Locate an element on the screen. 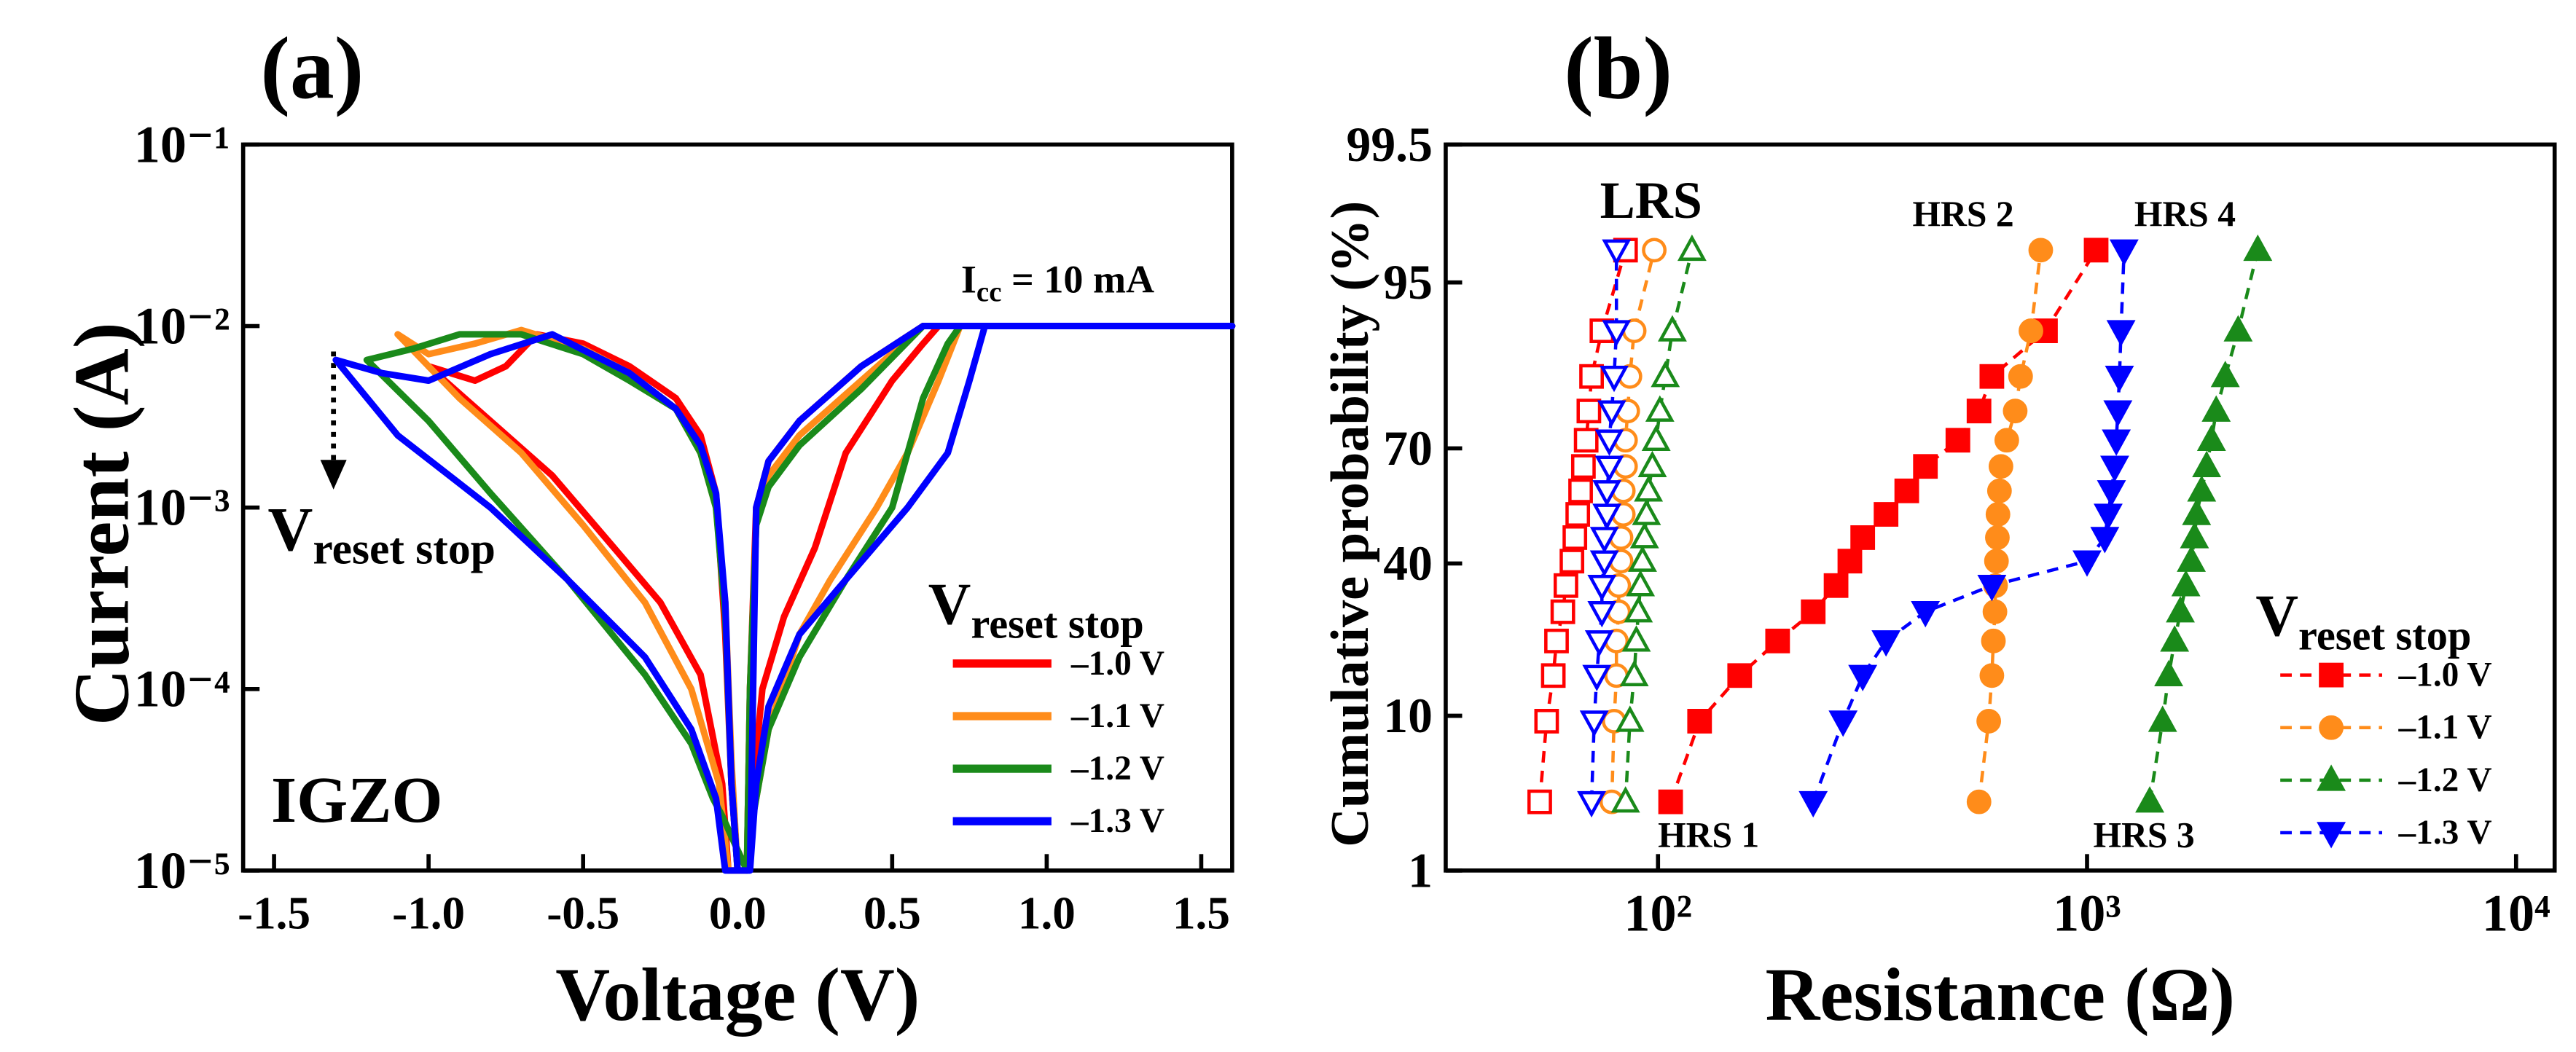  annotation-subscript: reset stop is located at coordinates (1057, 624).